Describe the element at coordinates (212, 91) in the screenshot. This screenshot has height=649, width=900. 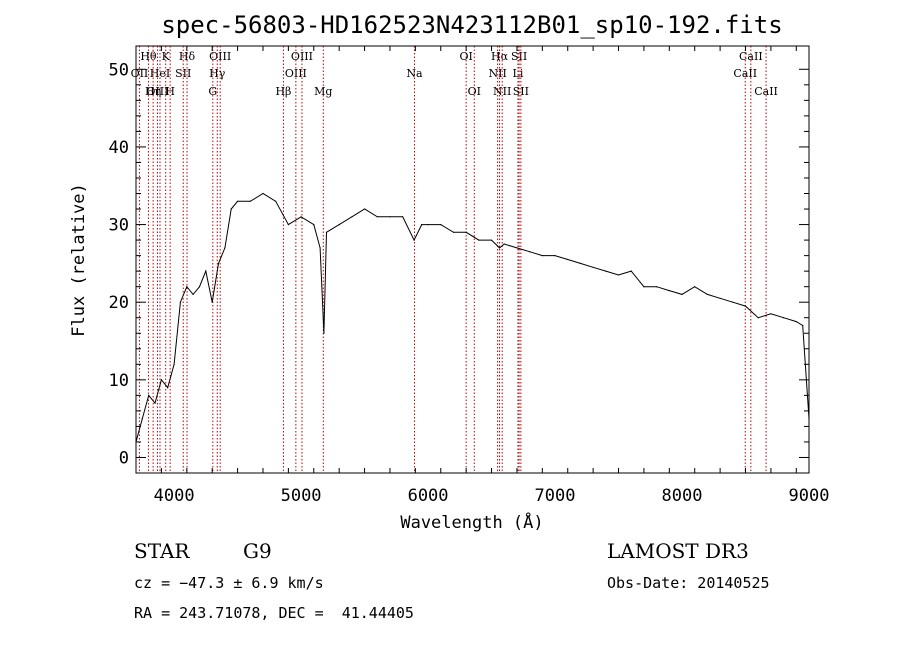
I see `spectral-line-label: G` at that location.